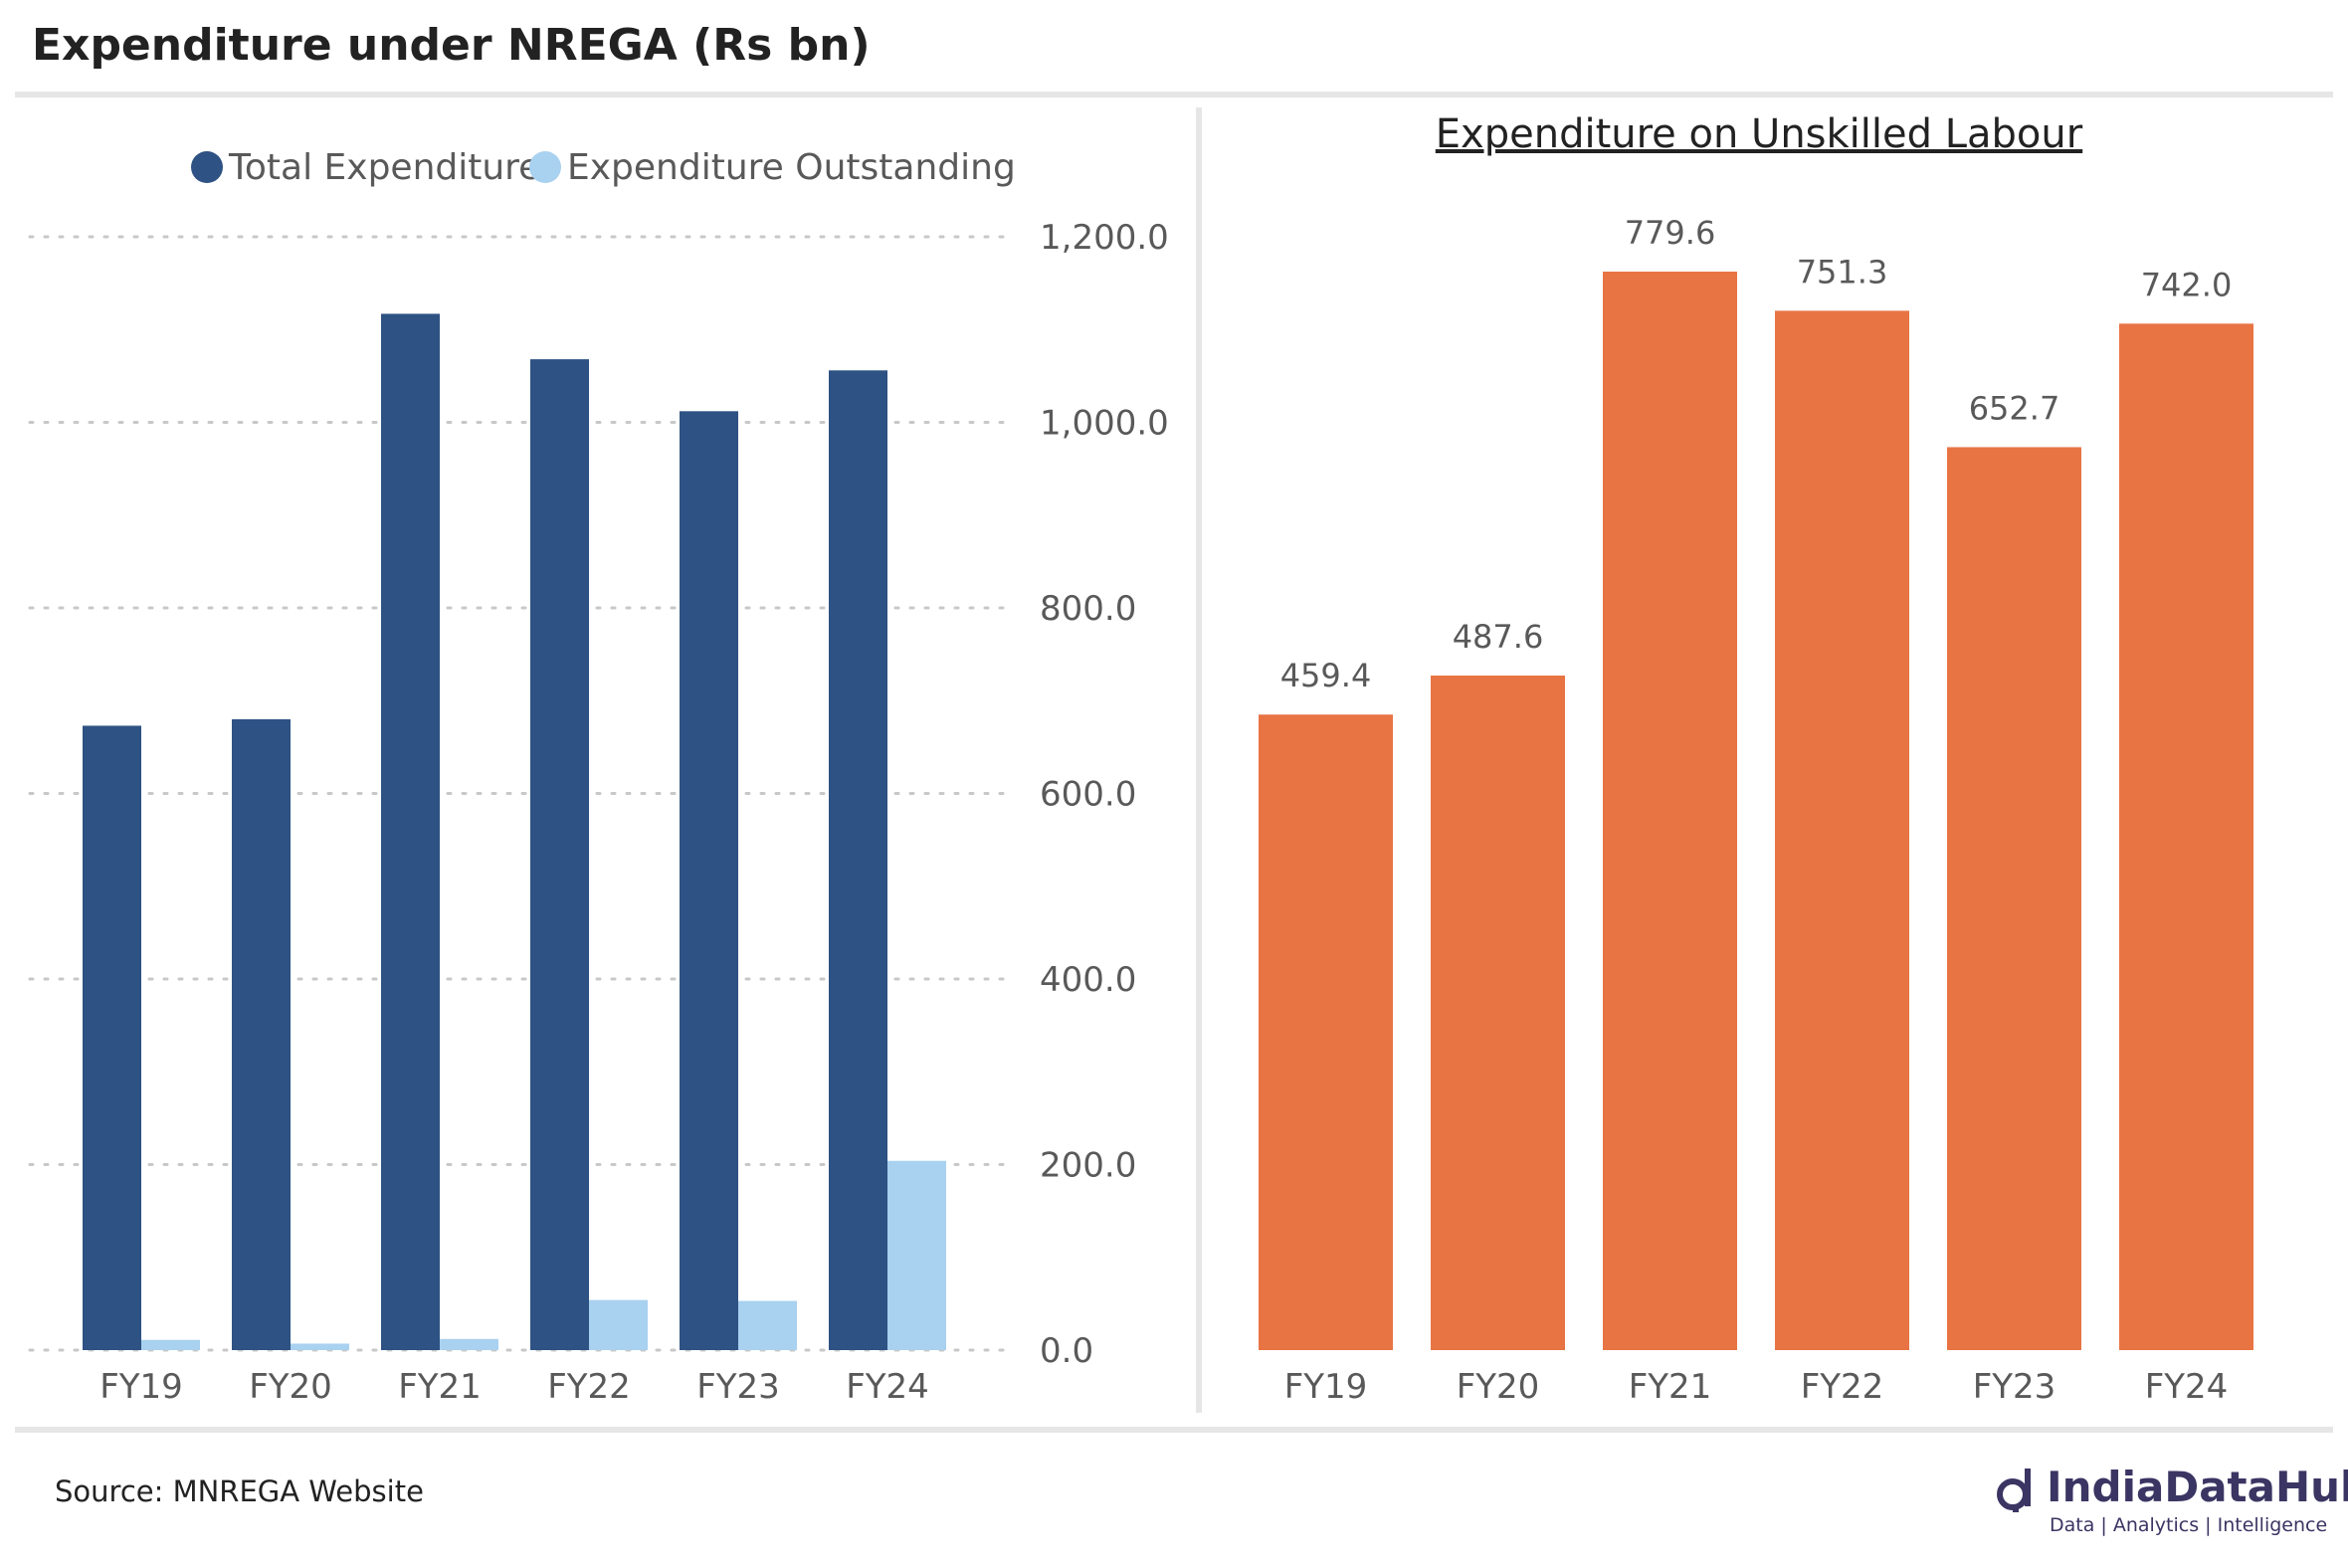 This screenshot has height=1568, width=2348. What do you see at coordinates (451, 45) in the screenshot?
I see `chart-title: Expenditure under NREGA (Rs bn)` at bounding box center [451, 45].